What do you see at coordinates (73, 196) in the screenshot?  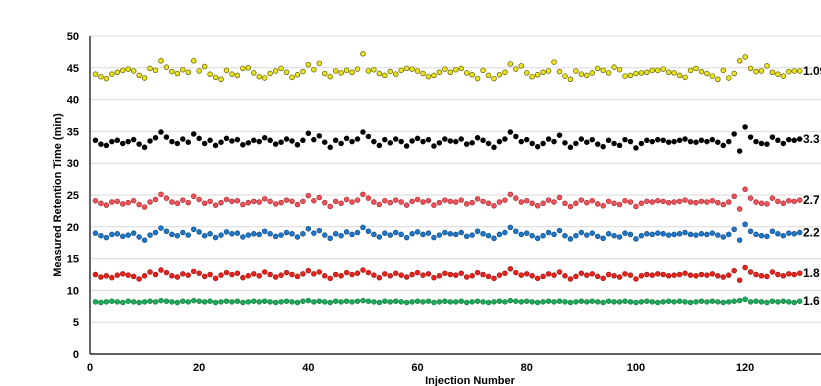 I see `y-tick-label: 25` at bounding box center [73, 196].